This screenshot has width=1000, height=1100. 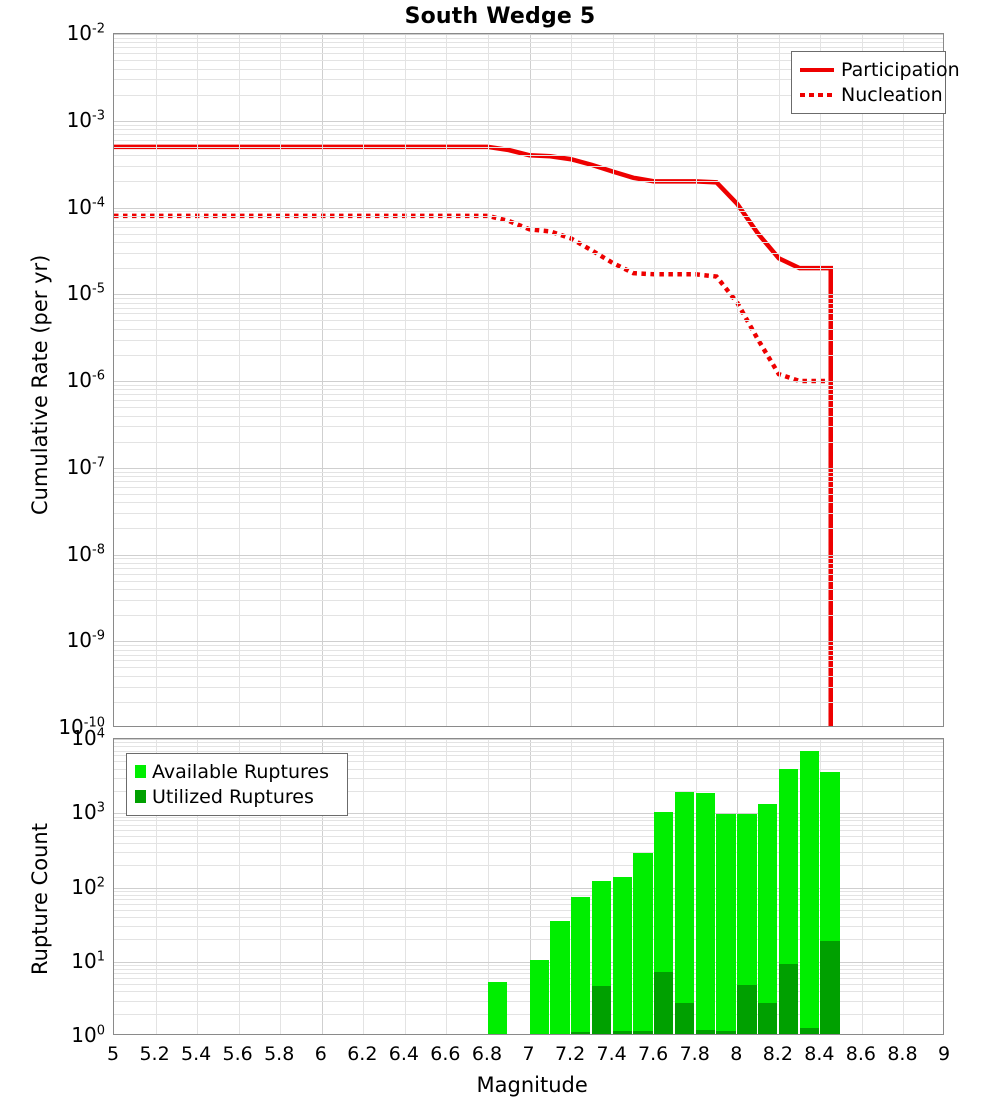 I want to click on cumulative-rate-legend: Participation Nucleation, so click(x=875, y=82).